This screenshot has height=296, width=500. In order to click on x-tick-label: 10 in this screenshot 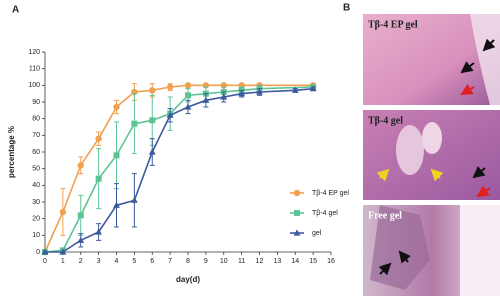, I will do `click(224, 261)`.